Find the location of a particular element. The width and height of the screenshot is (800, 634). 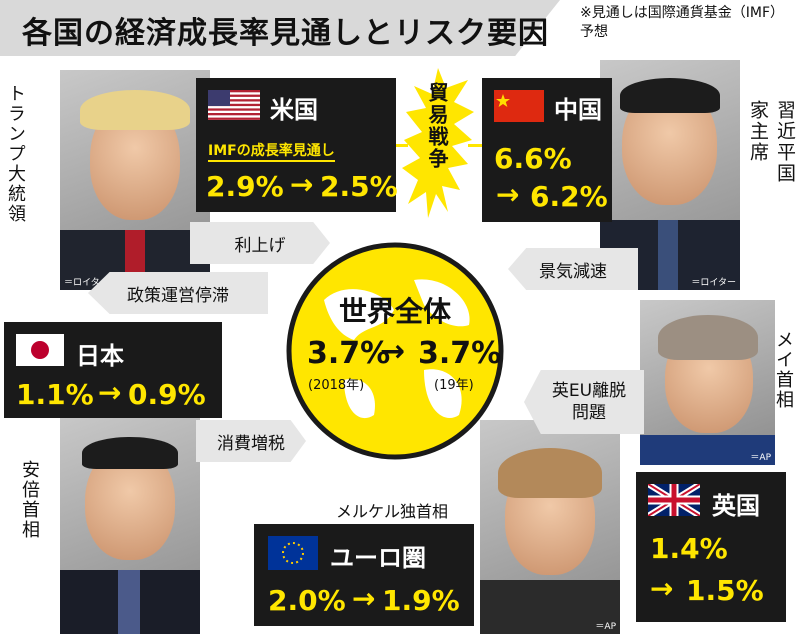

us-card: 米国 IMFの成長率見通し 2.9% → 2.5% is located at coordinates (297, 145).